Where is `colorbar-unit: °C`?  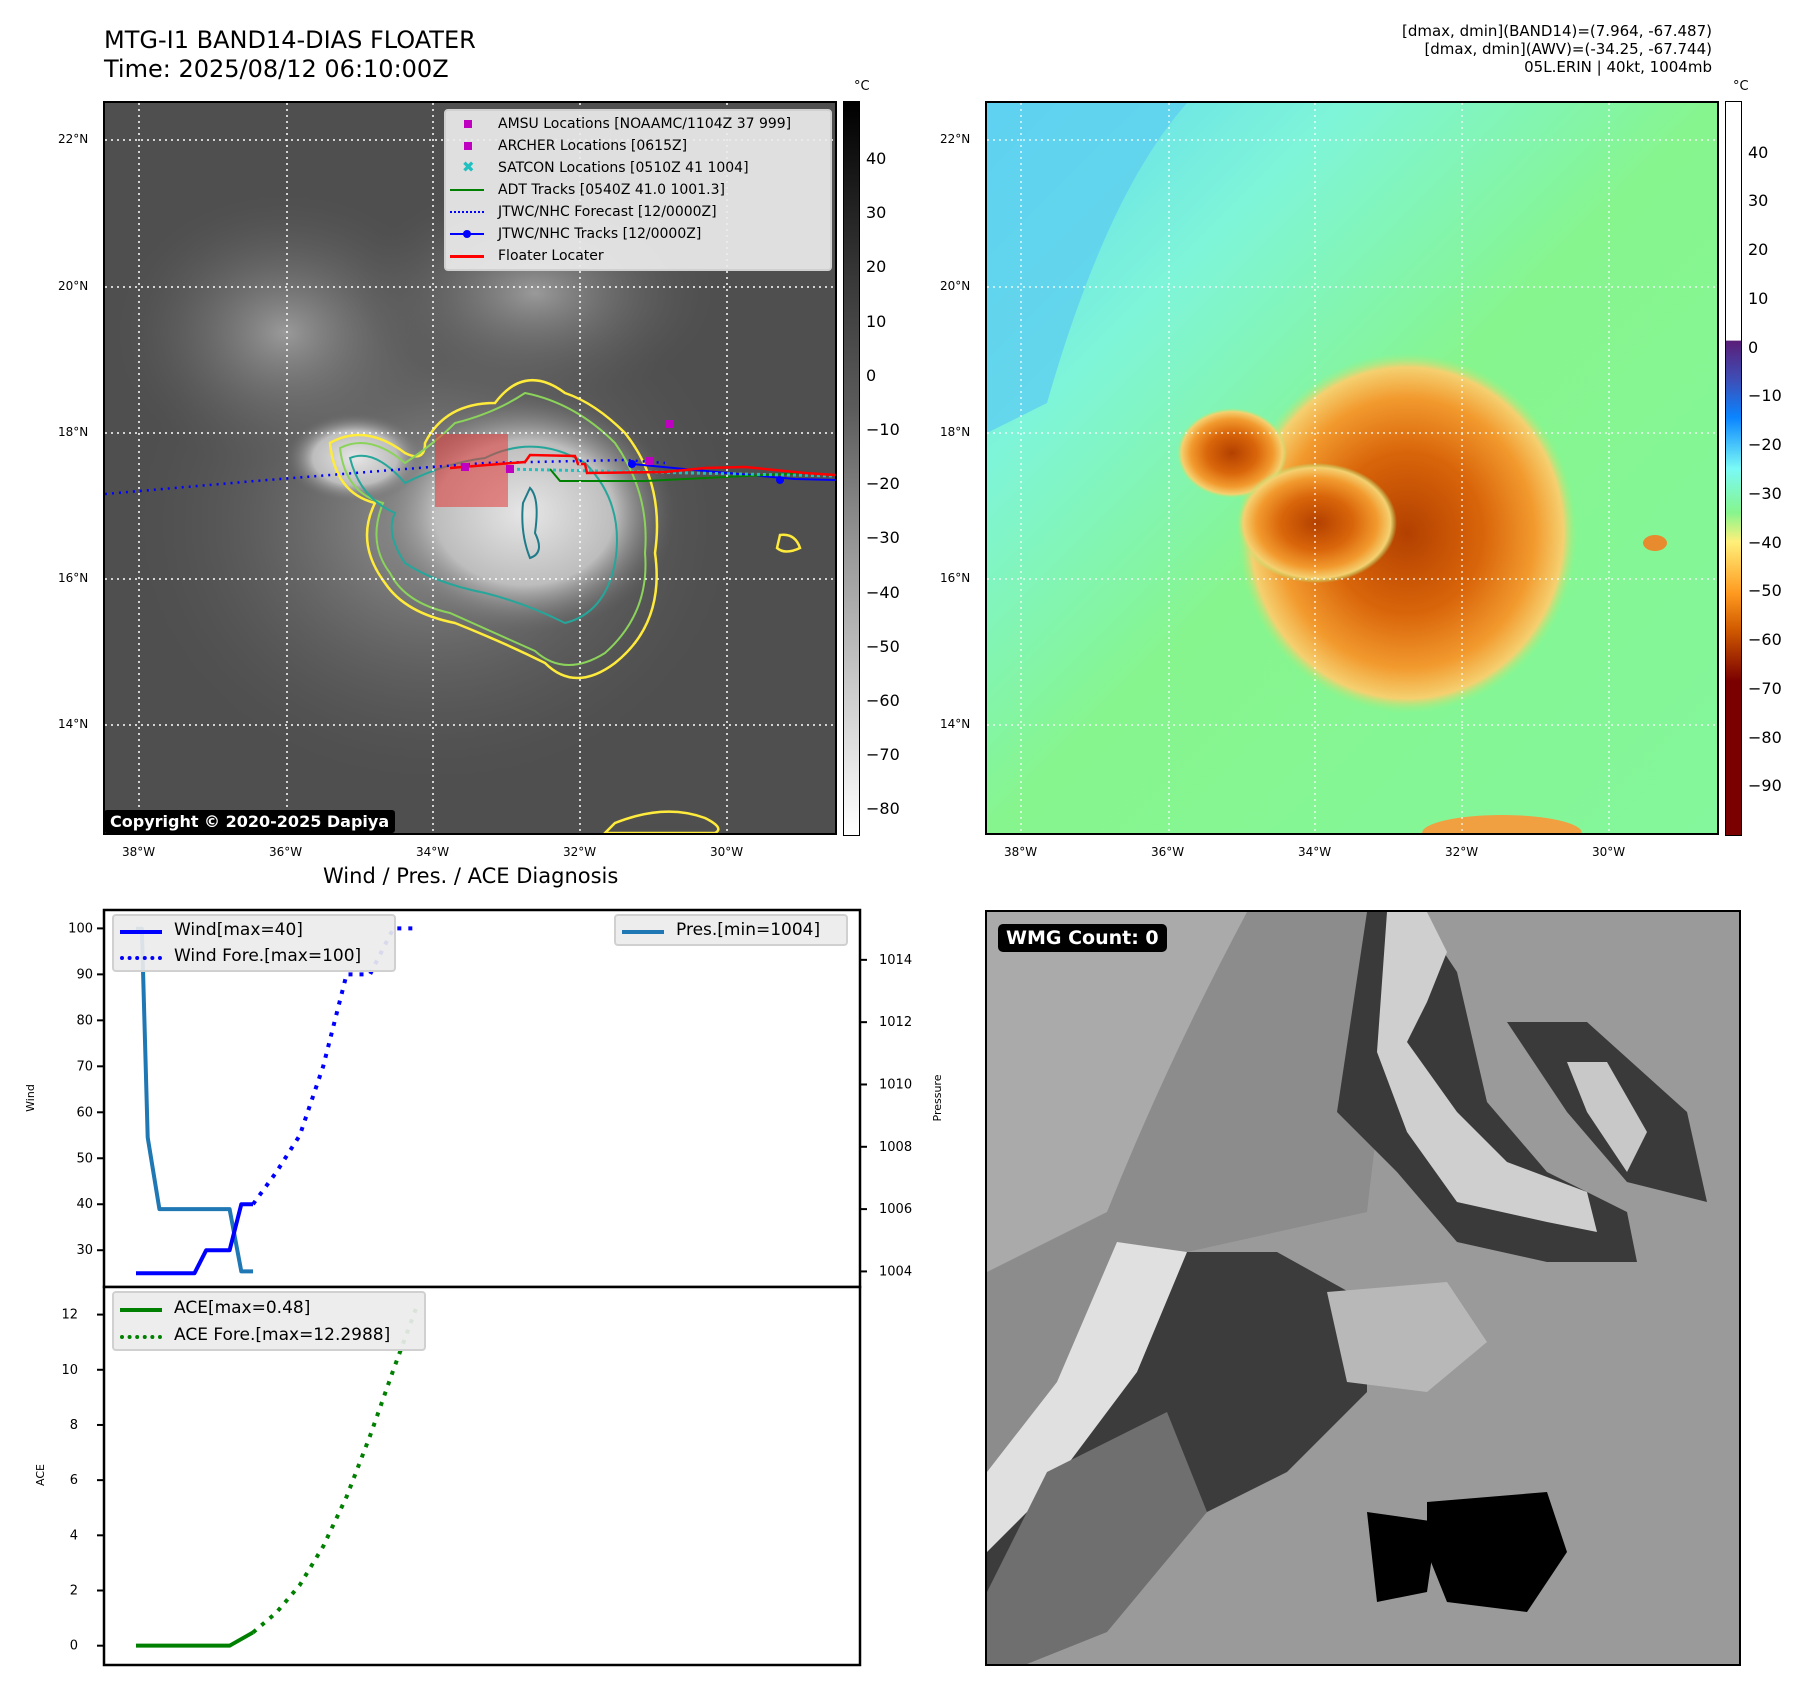 colorbar-unit: °C is located at coordinates (1741, 86).